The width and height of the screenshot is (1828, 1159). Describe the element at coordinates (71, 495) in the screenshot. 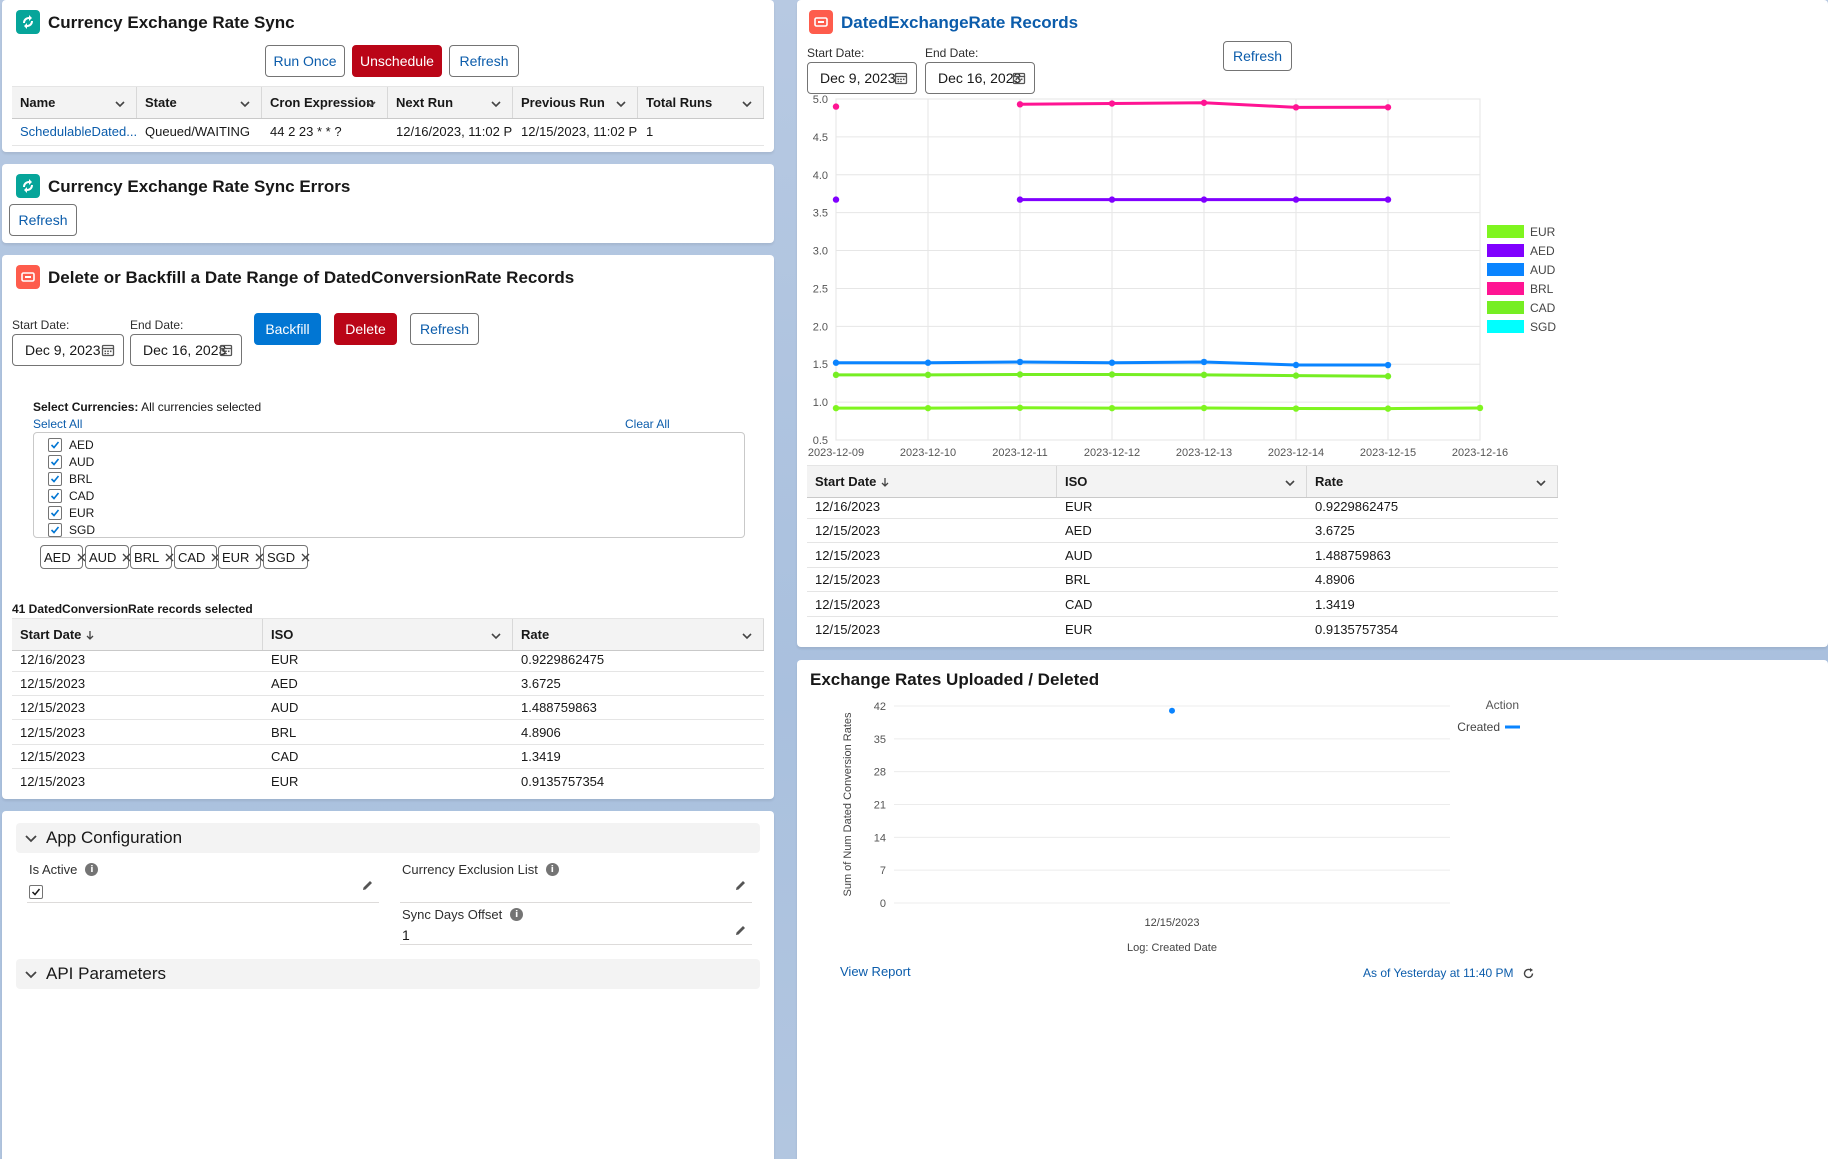

I see `currency-option-cad: CAD` at that location.